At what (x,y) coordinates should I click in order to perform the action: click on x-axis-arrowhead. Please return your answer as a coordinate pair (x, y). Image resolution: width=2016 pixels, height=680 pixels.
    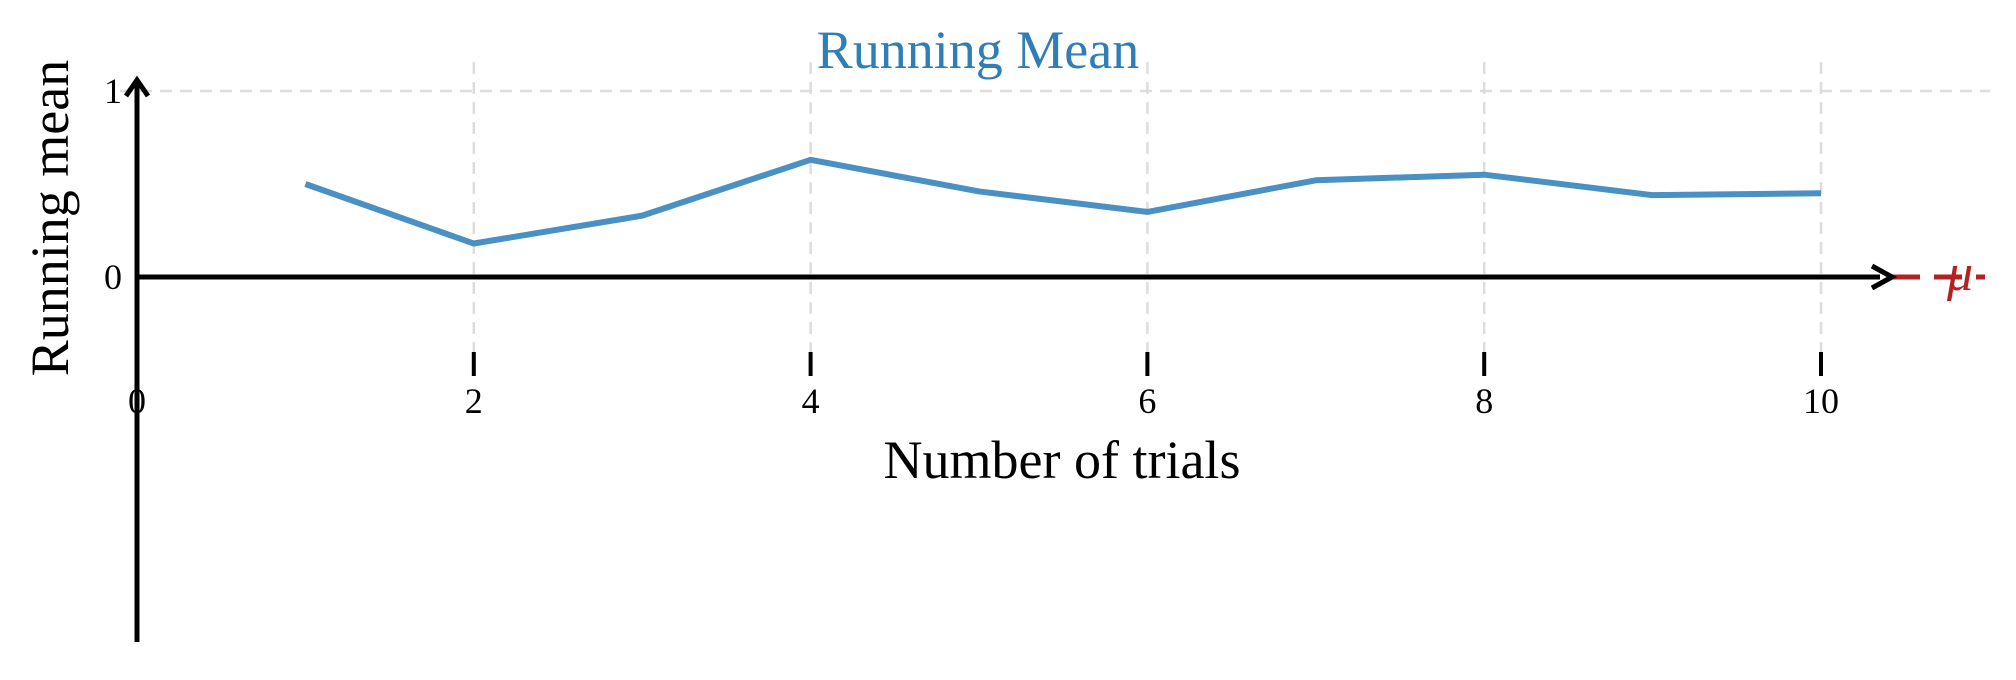
    Looking at the image, I should click on (1884, 277).